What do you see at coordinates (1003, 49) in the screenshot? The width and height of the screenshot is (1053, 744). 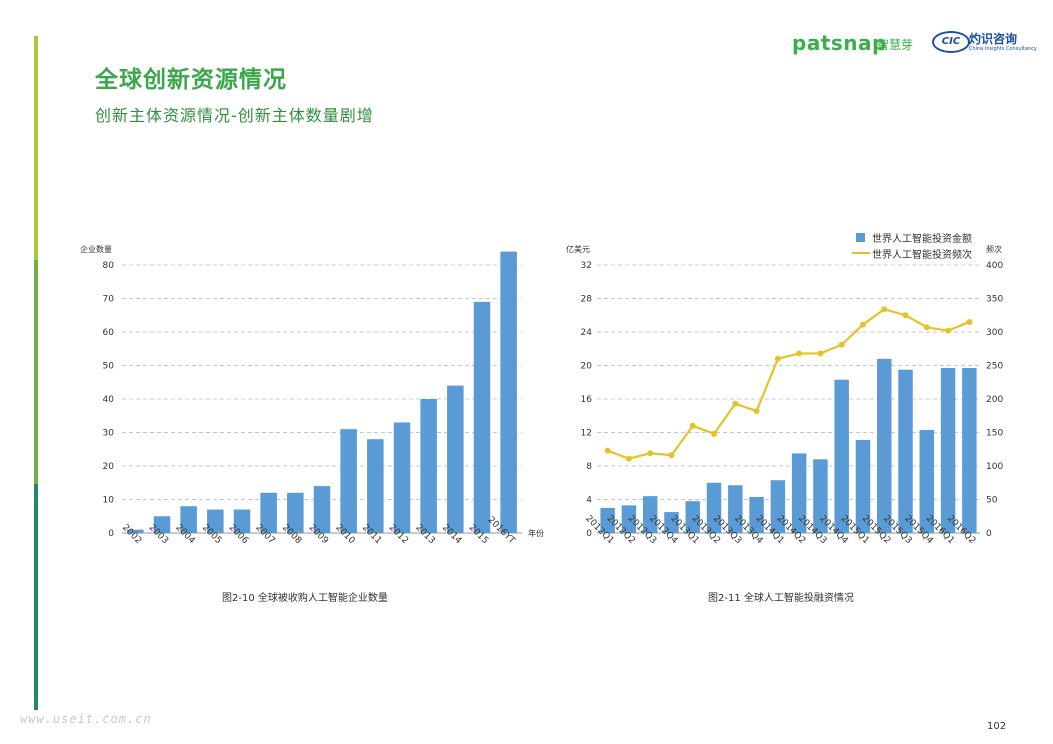 I see `cic-logo-en: China Insights Consultancy` at bounding box center [1003, 49].